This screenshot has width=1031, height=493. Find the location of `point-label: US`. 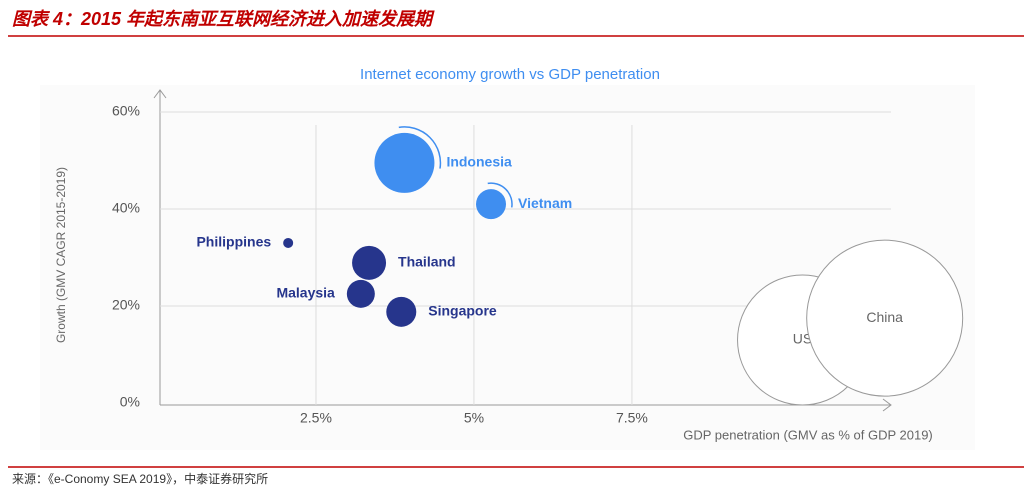

point-label: US is located at coordinates (802, 339).